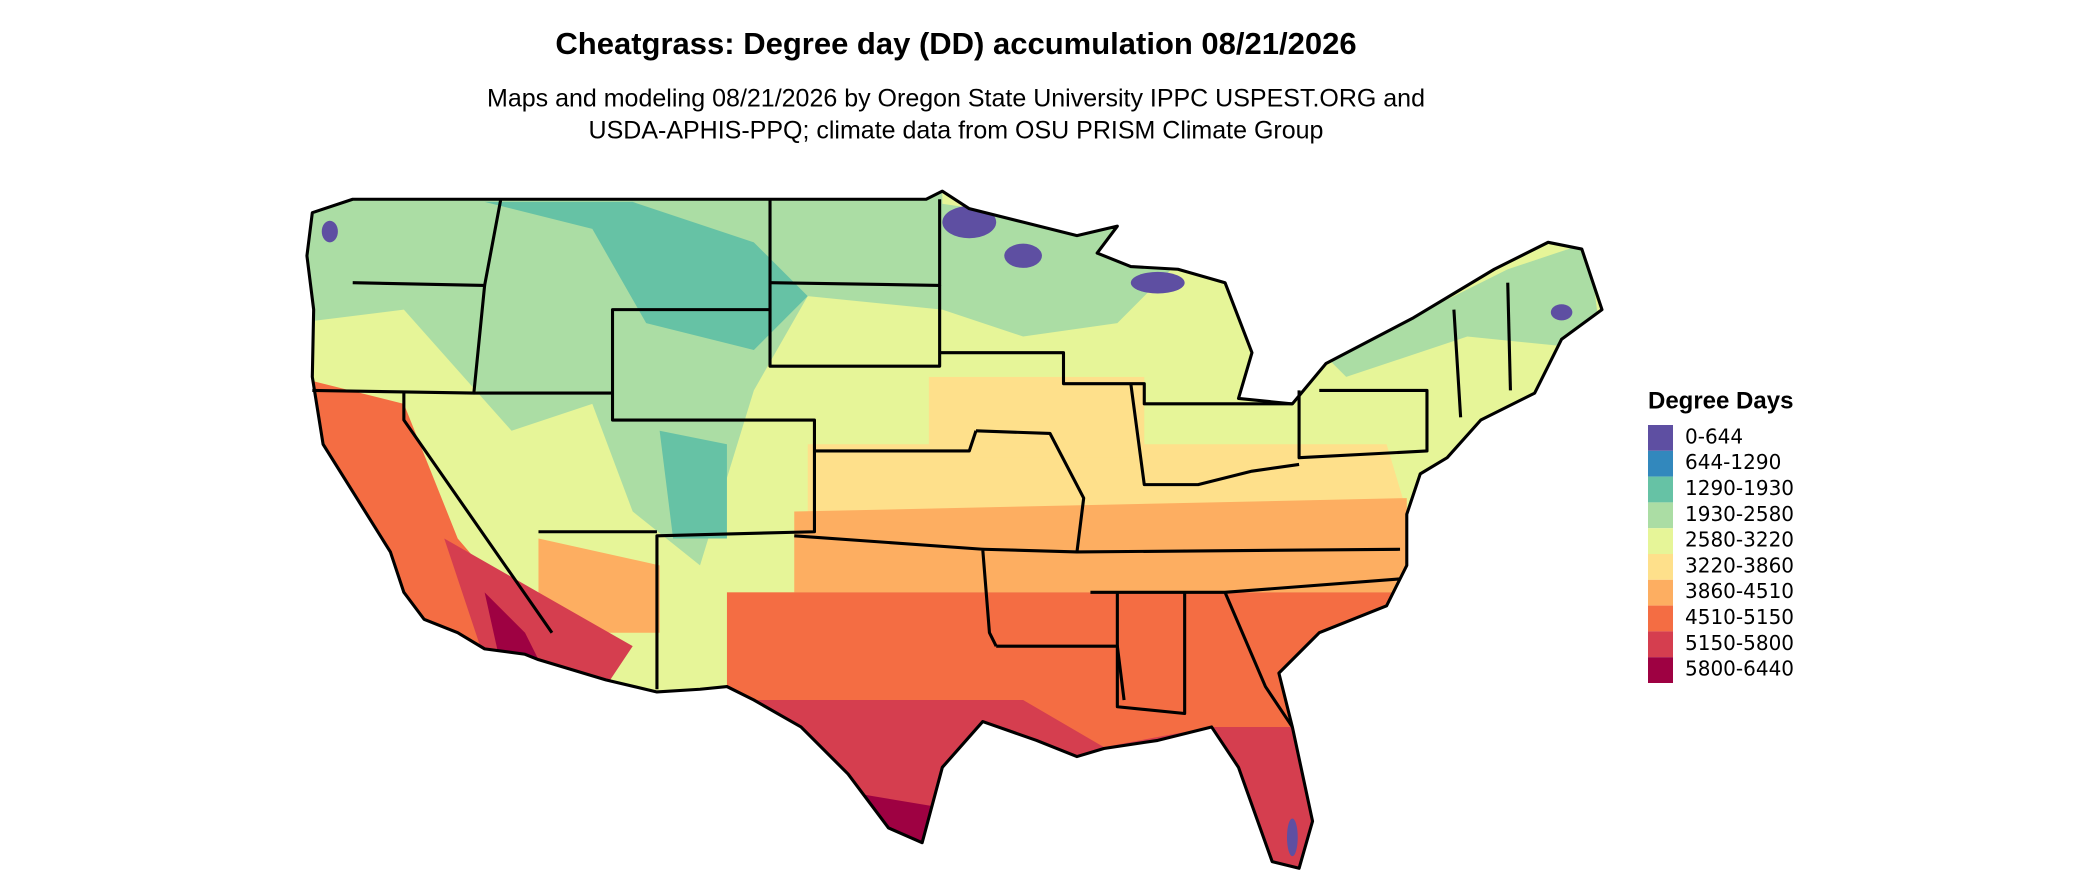  Describe the element at coordinates (1720, 400) in the screenshot. I see `legend-title: Degree Days` at that location.